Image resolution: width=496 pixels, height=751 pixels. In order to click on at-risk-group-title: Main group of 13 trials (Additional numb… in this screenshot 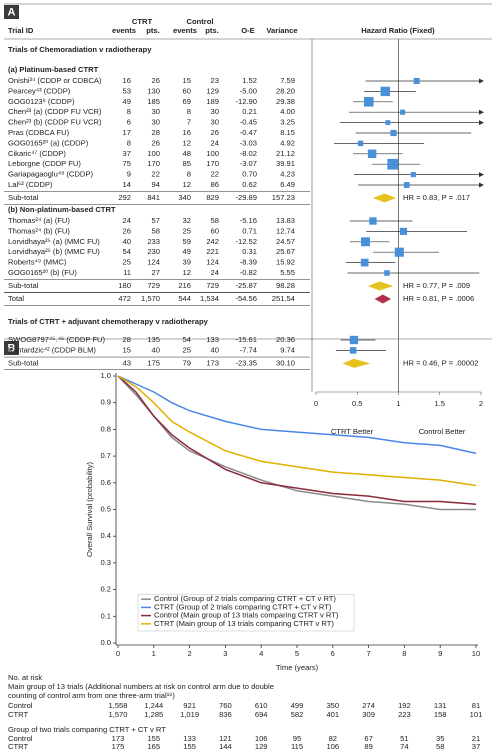, I will do `click(141, 686)`.